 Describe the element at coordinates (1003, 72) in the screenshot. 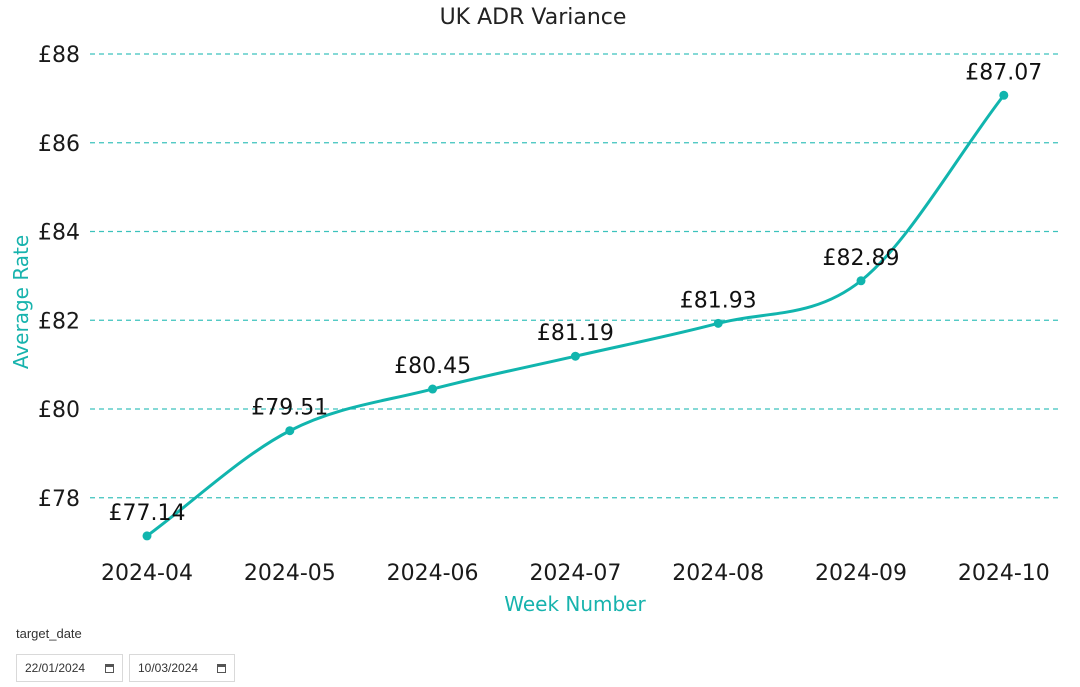

I see `data-label: £87.07` at that location.